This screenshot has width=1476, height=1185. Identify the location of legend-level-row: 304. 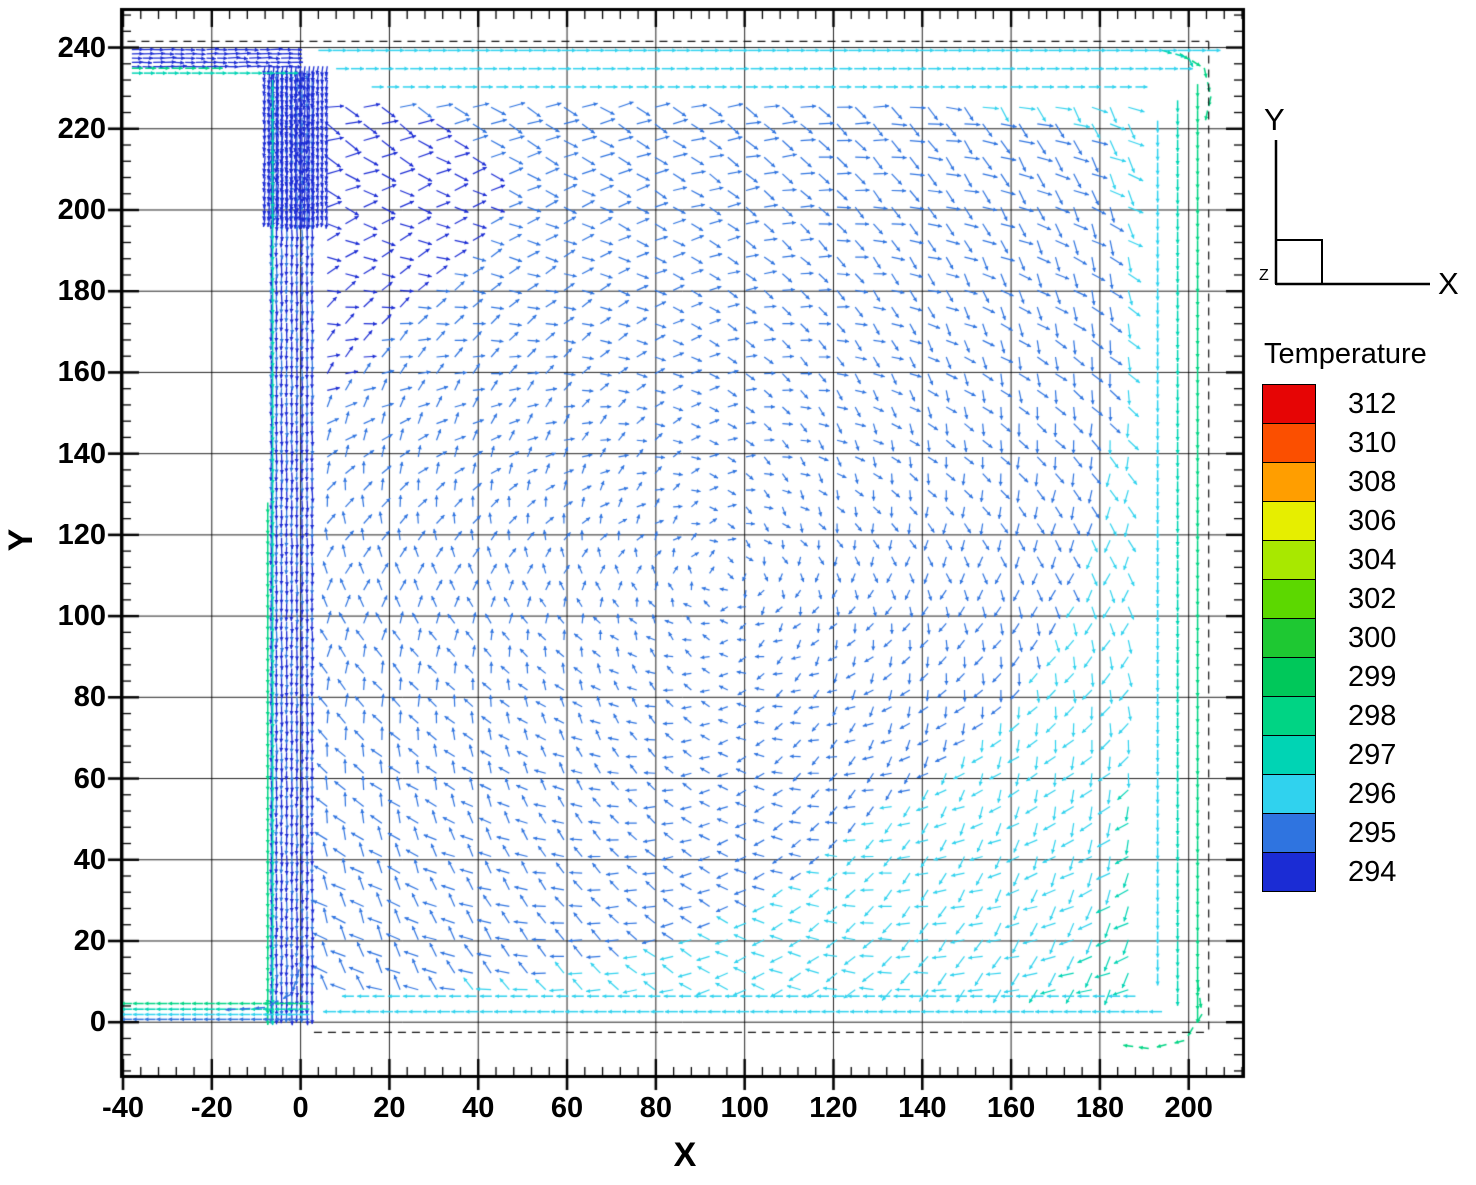
(1369, 560).